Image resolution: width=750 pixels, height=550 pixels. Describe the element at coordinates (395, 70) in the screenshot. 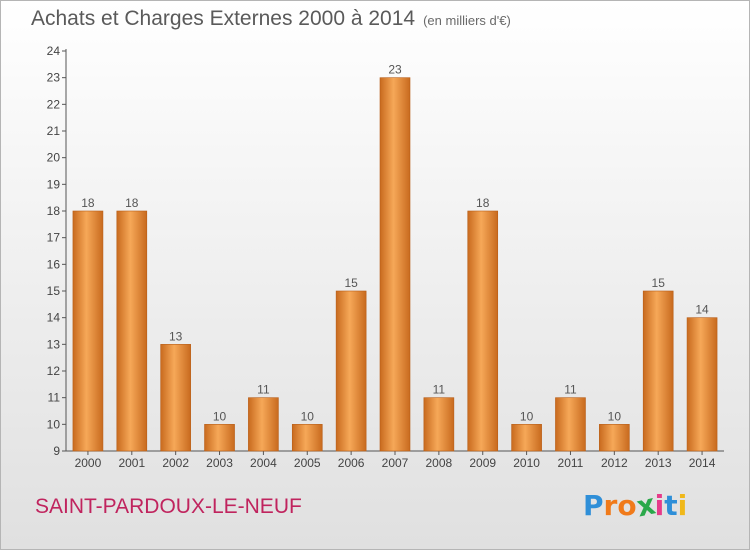

I see `data-label-2007: 23` at that location.